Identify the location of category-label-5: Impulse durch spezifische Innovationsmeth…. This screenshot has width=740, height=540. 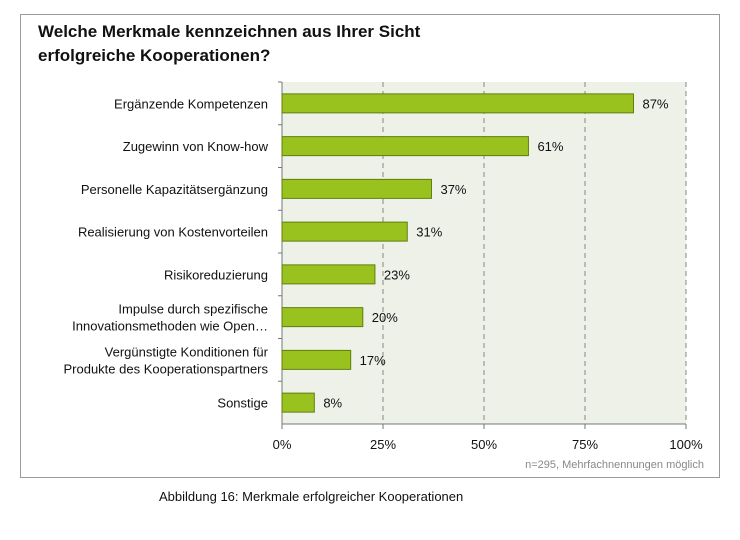
(170, 318).